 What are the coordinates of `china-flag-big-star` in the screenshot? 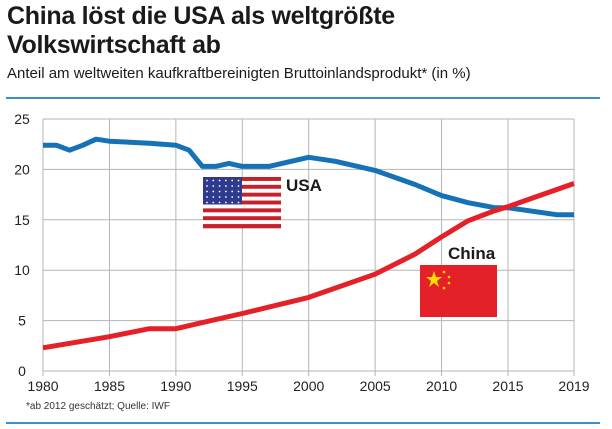 It's located at (434, 279).